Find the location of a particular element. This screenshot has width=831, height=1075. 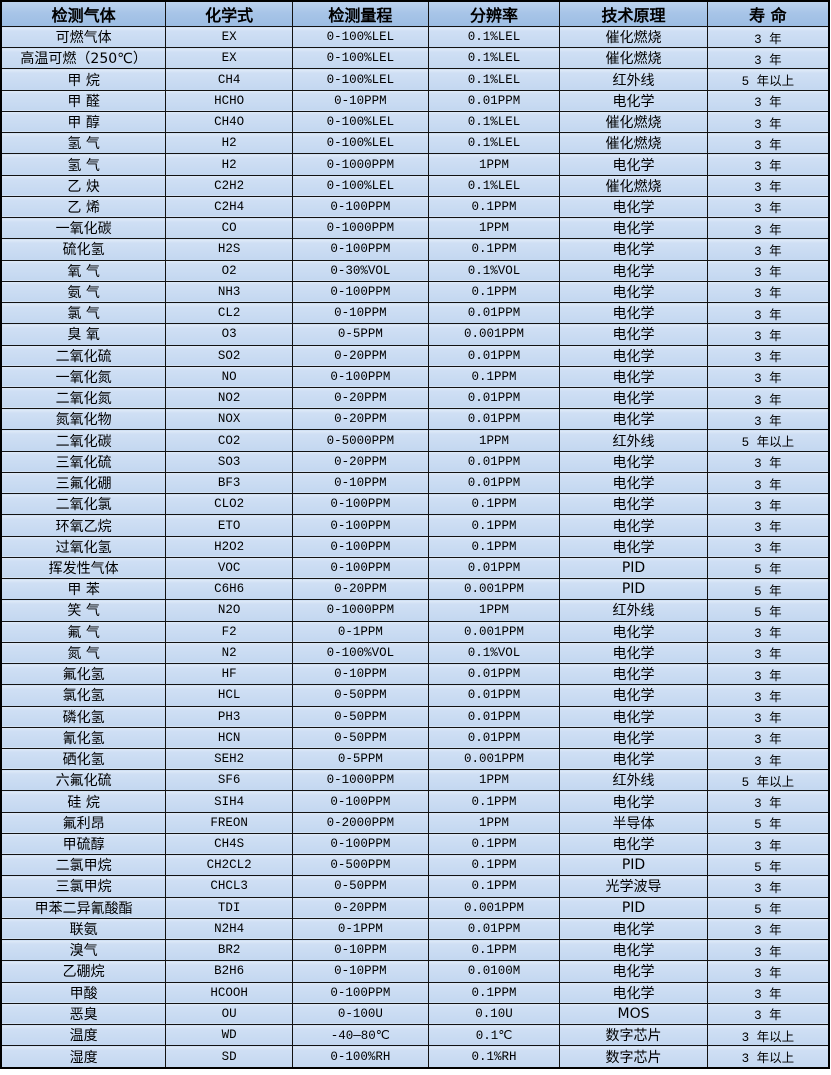

table-row: 氮 气 N2 0-100%VOL 0.1%VOL 电化学 3 年 is located at coordinates (415, 653).